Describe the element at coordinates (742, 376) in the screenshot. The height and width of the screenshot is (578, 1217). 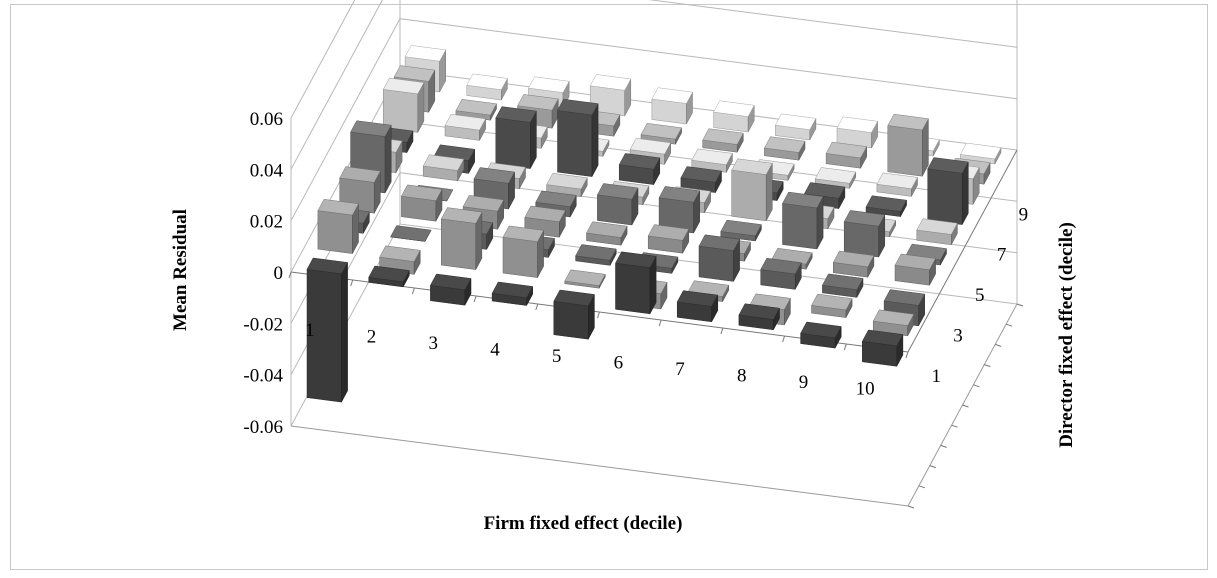
I see `x-tick-label: 8` at that location.